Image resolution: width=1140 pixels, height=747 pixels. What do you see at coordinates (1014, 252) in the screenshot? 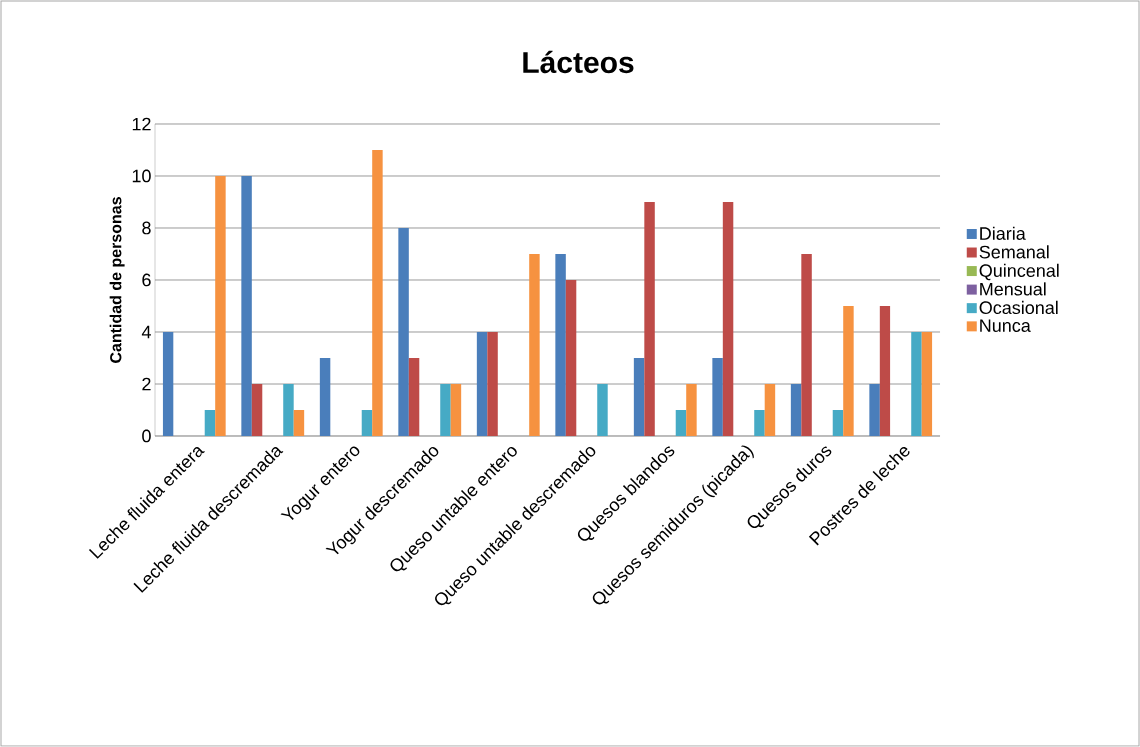
I see `legend-label: Semanal` at bounding box center [1014, 252].